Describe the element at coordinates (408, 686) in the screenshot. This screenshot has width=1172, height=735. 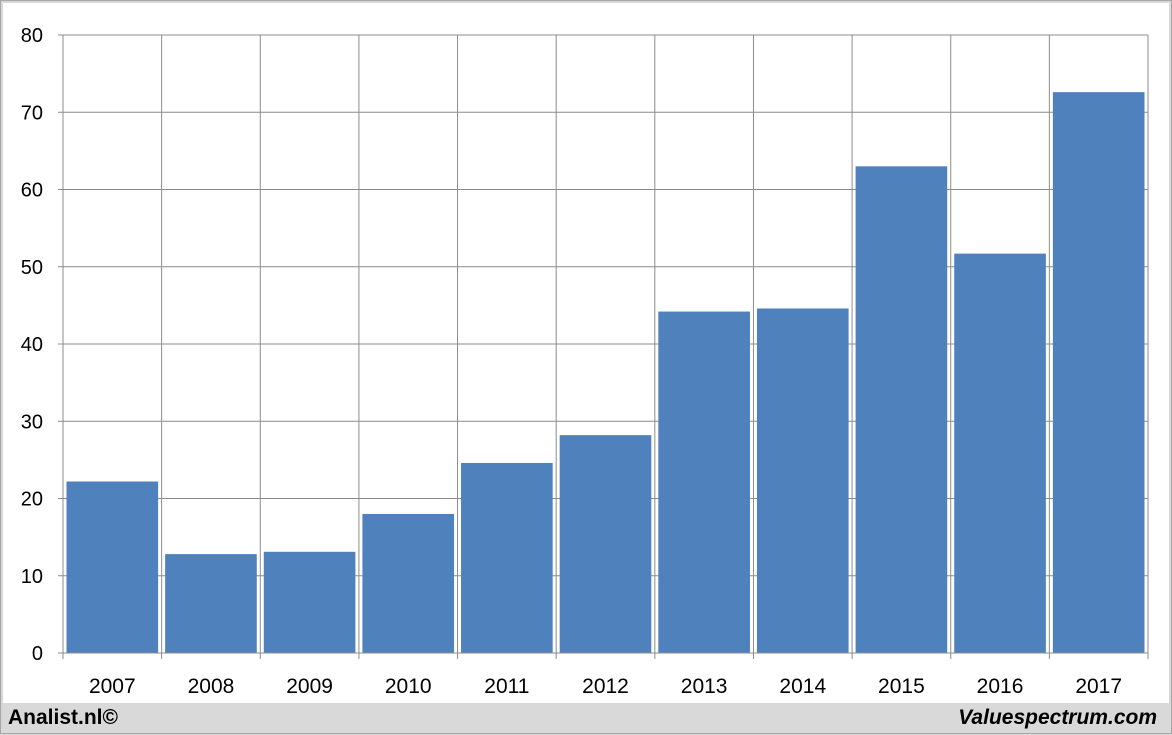
I see `x-tick-label: 2010` at that location.